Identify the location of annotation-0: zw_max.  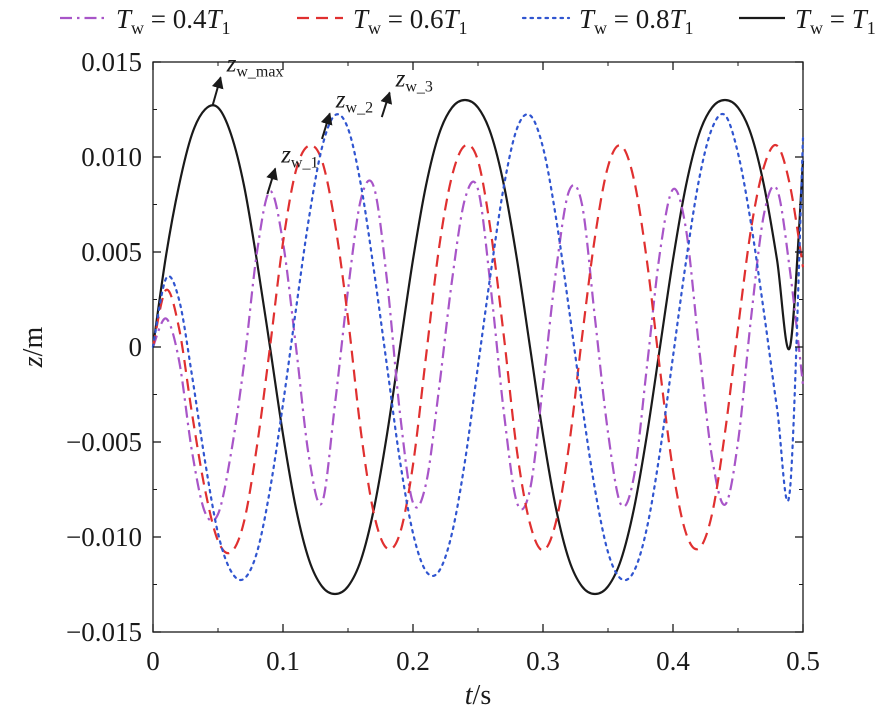
(247, 78).